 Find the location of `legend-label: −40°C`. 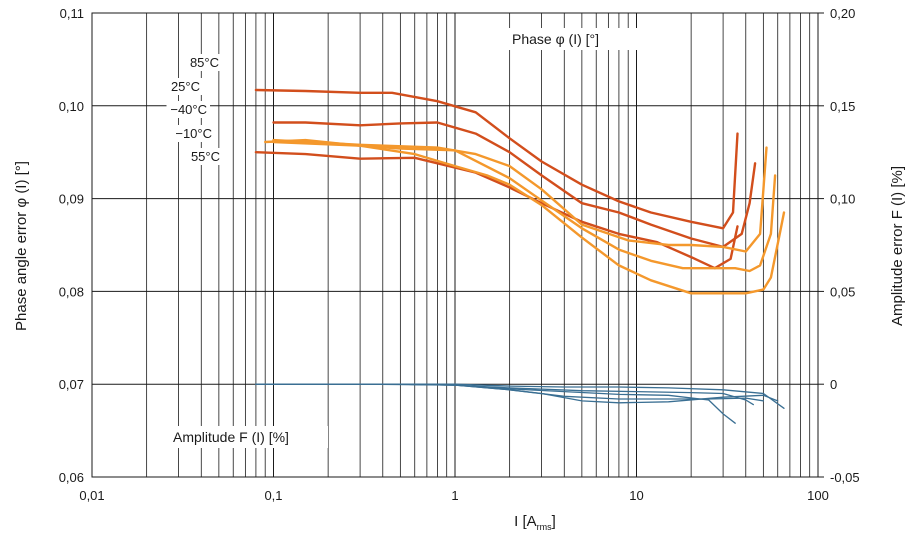

legend-label: −40°C is located at coordinates (188, 109).